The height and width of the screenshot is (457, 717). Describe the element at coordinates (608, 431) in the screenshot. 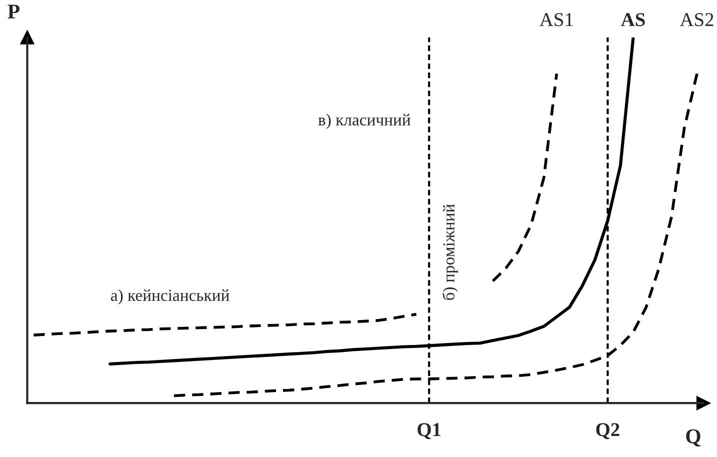

I see `x-tick-label: Q2` at that location.